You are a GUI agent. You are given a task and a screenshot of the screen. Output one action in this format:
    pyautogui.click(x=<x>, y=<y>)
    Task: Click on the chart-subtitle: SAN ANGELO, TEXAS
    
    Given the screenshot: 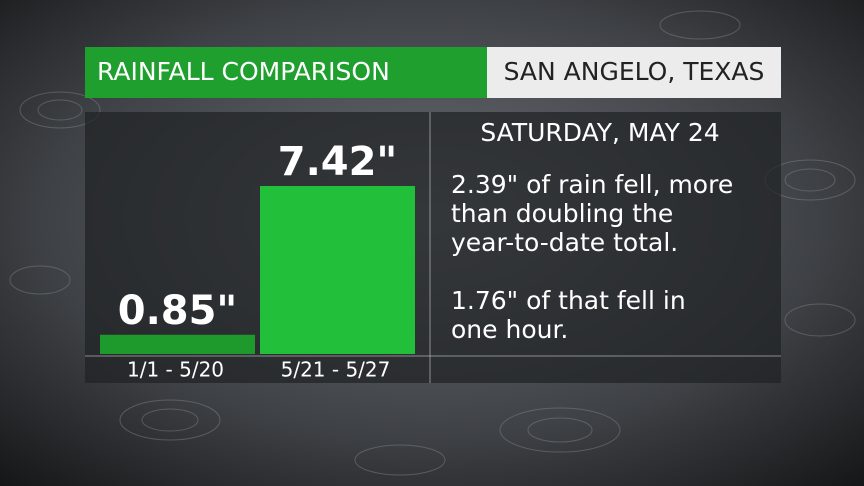 What is the action you would take?
    pyautogui.click(x=634, y=71)
    